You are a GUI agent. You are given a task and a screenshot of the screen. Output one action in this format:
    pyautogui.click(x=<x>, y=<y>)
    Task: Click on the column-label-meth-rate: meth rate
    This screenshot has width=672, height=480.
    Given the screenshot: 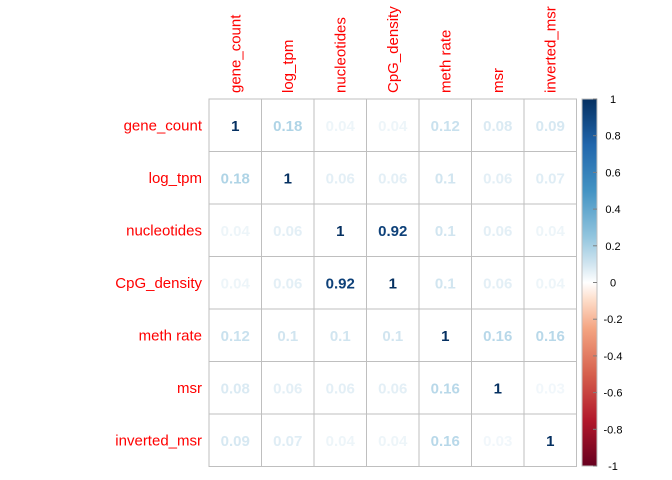 What is the action you would take?
    pyautogui.click(x=445, y=61)
    